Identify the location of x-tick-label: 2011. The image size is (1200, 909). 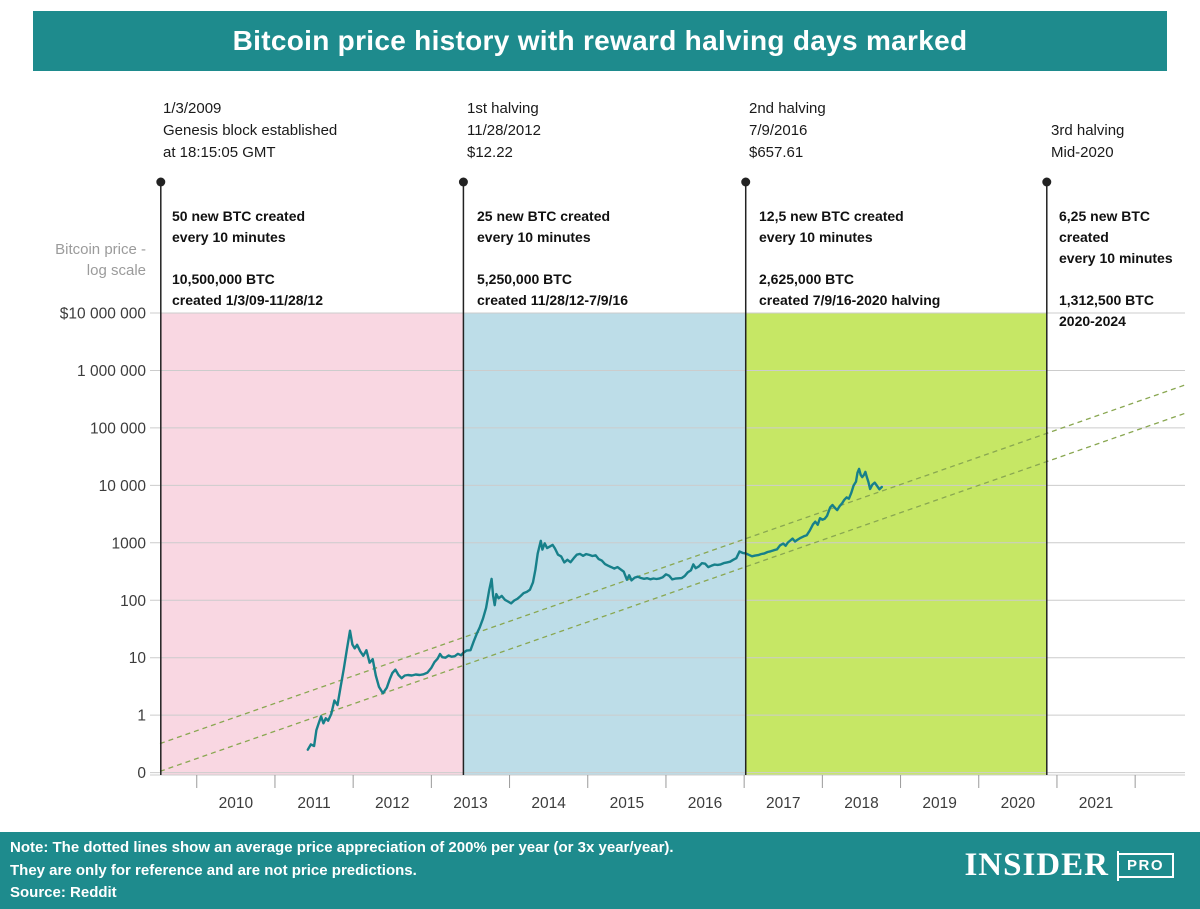
(313, 803).